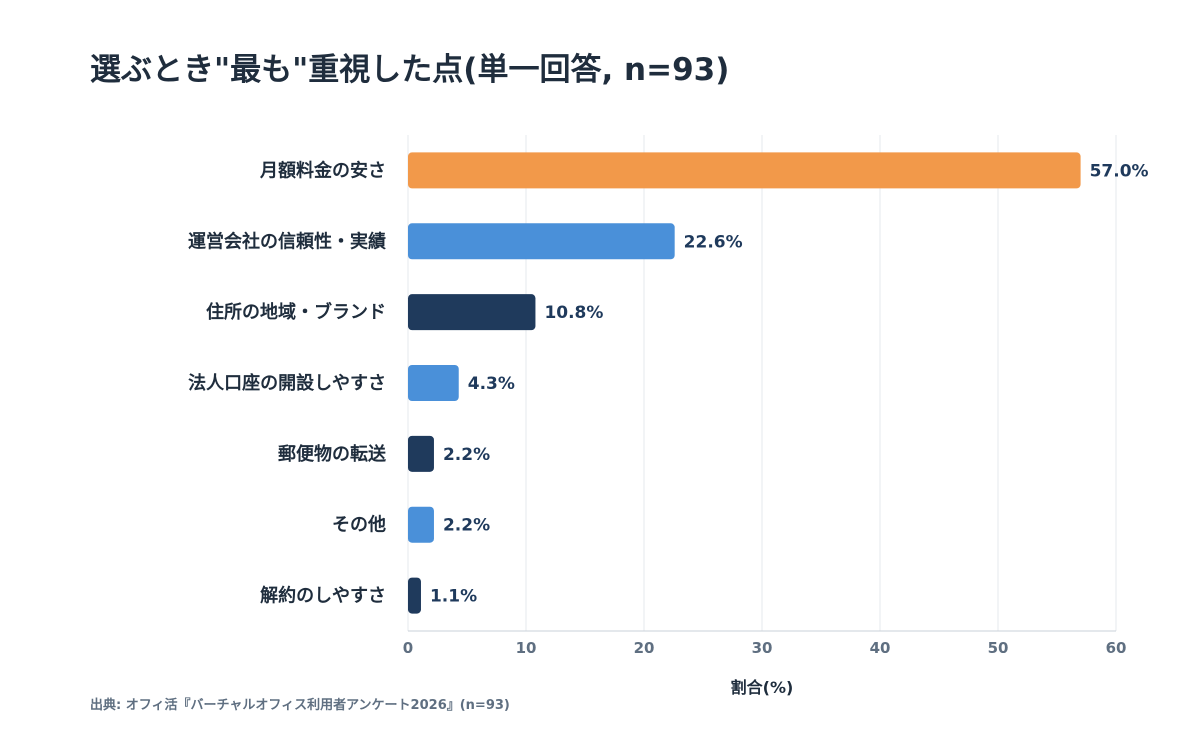 The image size is (1200, 750). What do you see at coordinates (300, 705) in the screenshot?
I see `source-note: 出典: オフィ活『バーチャルオフィス利用者アンケート2026』(n=93)` at bounding box center [300, 705].